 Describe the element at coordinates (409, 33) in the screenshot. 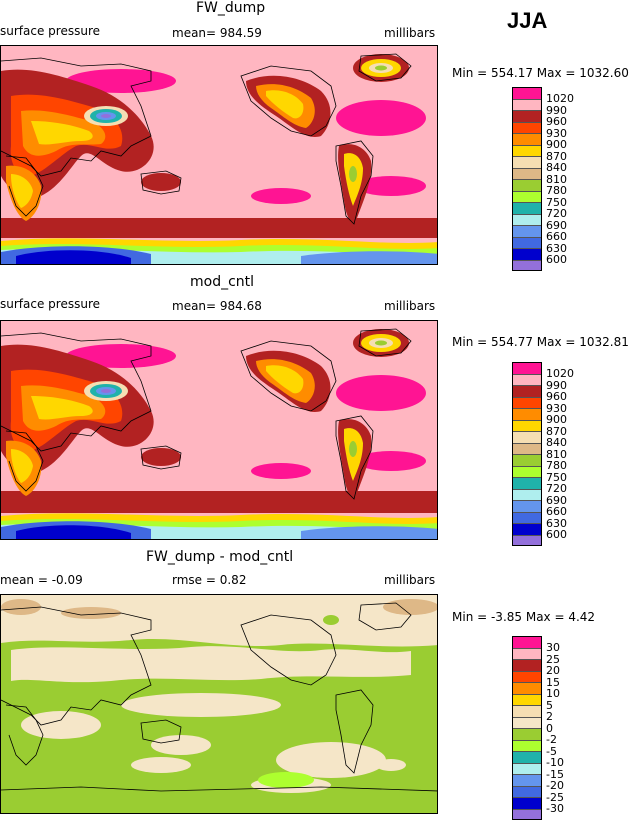

I see `panel1-units-label: millibars` at that location.